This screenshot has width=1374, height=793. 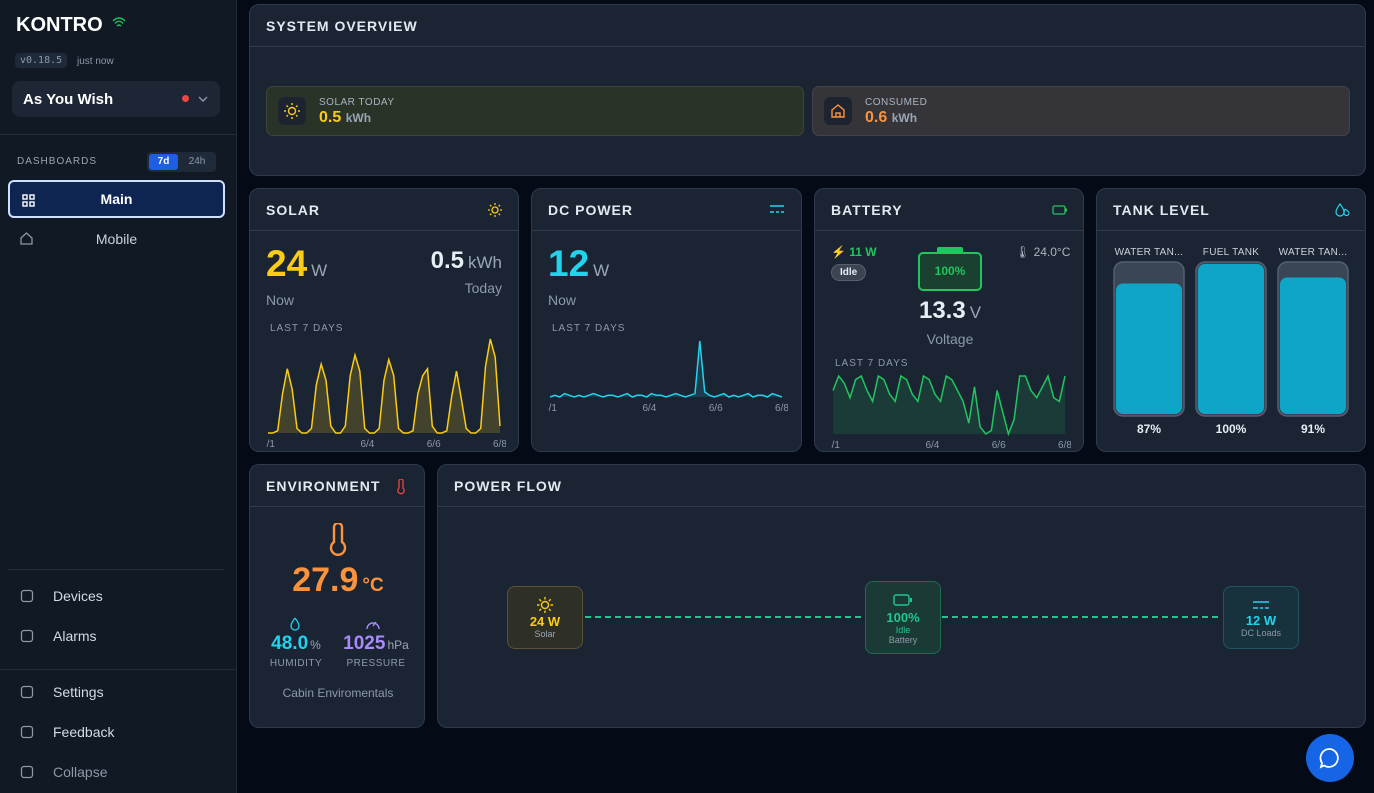 What do you see at coordinates (376, 663) in the screenshot?
I see `pressure-label: PRESSURE` at bounding box center [376, 663].